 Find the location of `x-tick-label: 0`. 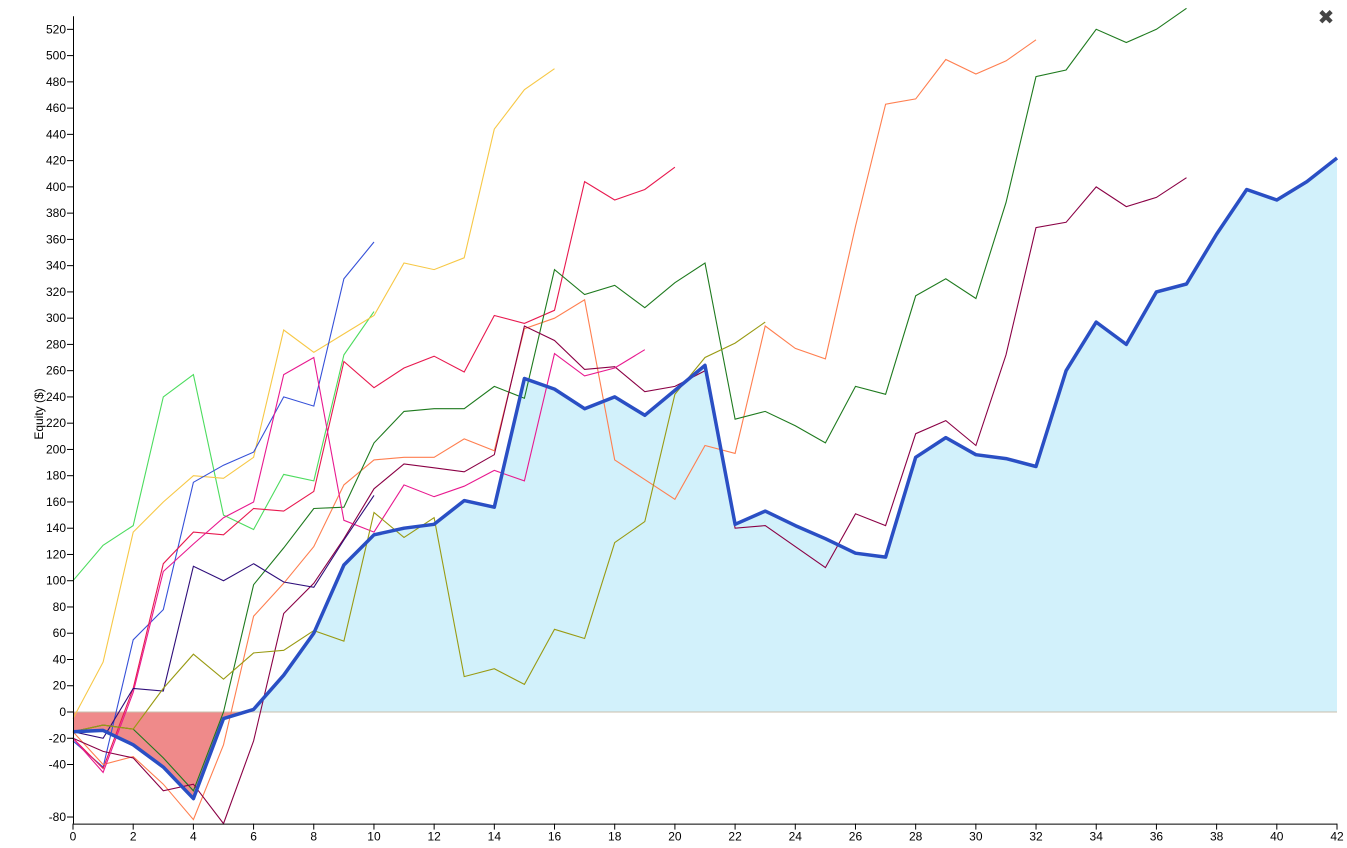

x-tick-label: 0 is located at coordinates (73, 837).